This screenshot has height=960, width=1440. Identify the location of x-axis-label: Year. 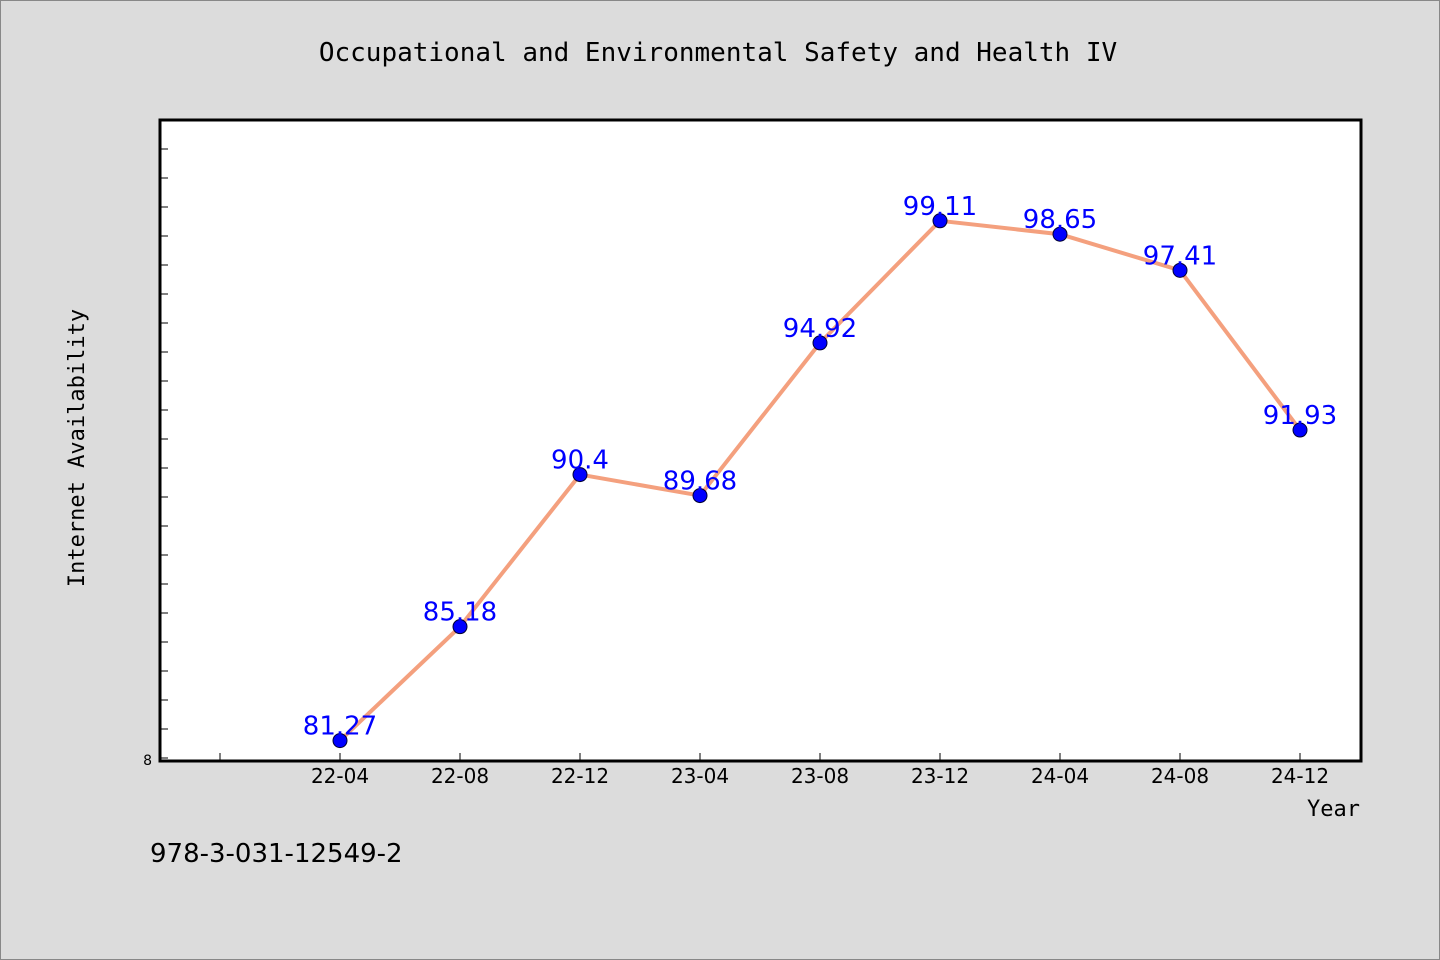
(1333, 809).